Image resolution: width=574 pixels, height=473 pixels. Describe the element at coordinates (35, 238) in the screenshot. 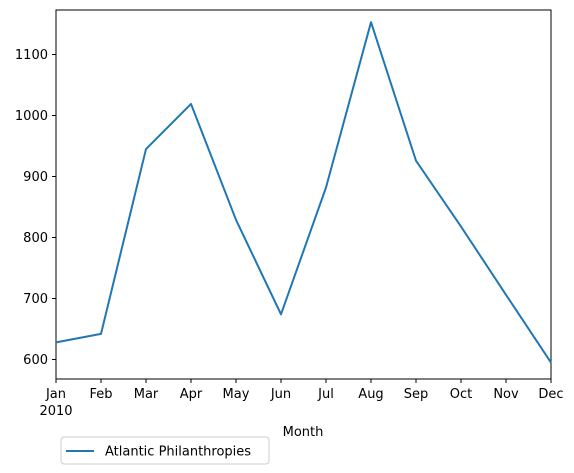

I see `y-tick-label: 800` at that location.